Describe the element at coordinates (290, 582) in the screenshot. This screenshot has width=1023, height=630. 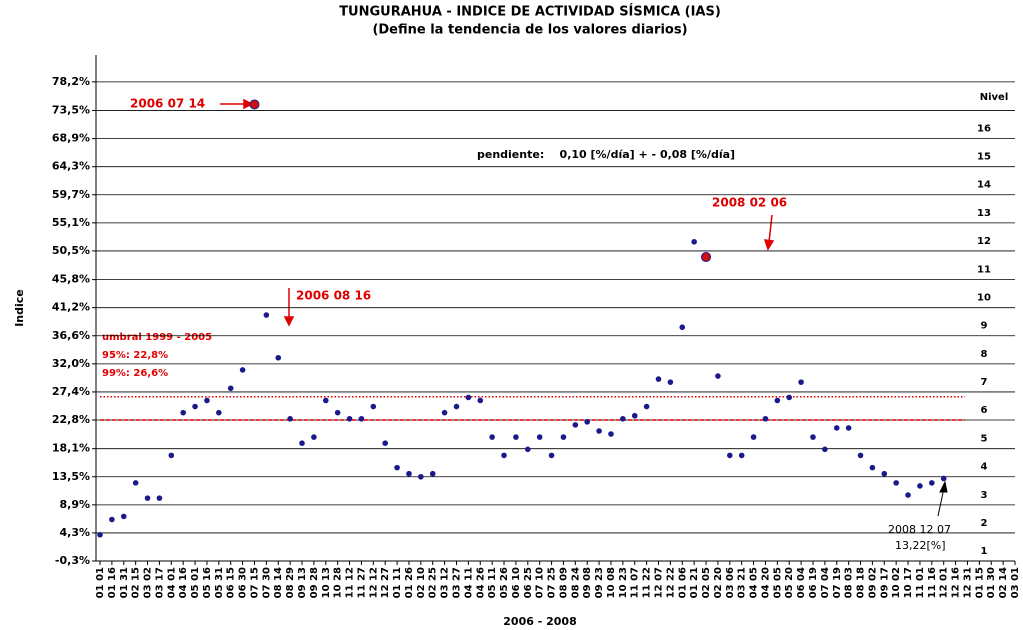
I see `x-tick-label: 08 29` at that location.